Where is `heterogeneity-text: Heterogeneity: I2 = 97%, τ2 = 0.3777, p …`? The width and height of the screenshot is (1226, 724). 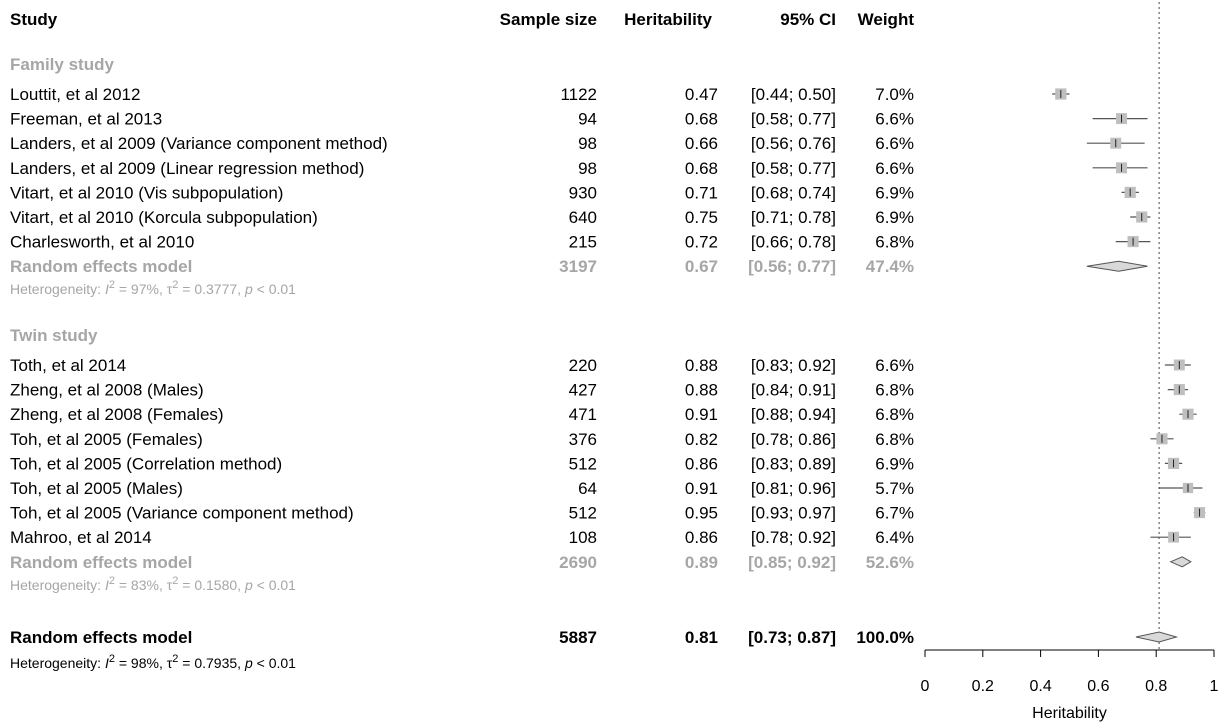 heterogeneity-text: Heterogeneity: I2 = 97%, τ2 = 0.3777, p … is located at coordinates (153, 288).